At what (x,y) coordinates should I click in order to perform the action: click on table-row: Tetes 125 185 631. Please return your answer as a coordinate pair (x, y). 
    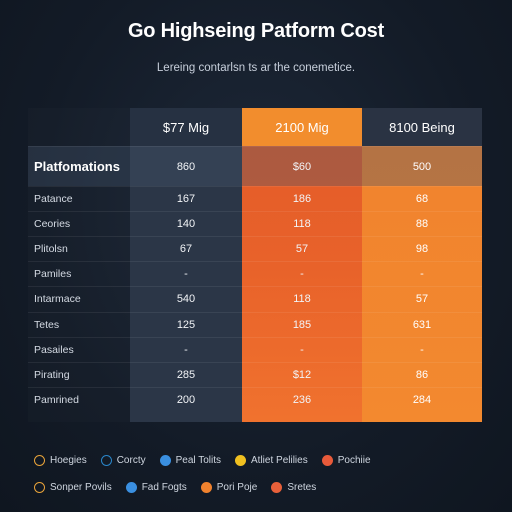
    Looking at the image, I should click on (255, 324).